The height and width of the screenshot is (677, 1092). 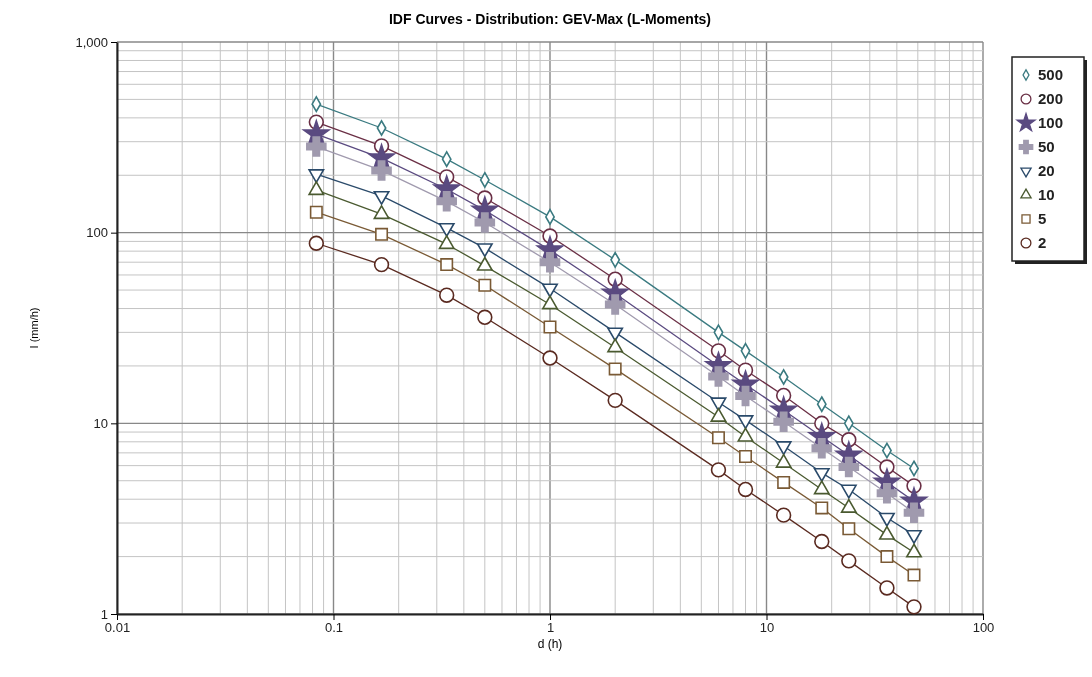 I want to click on legend-label: 50, so click(x=1046, y=146).